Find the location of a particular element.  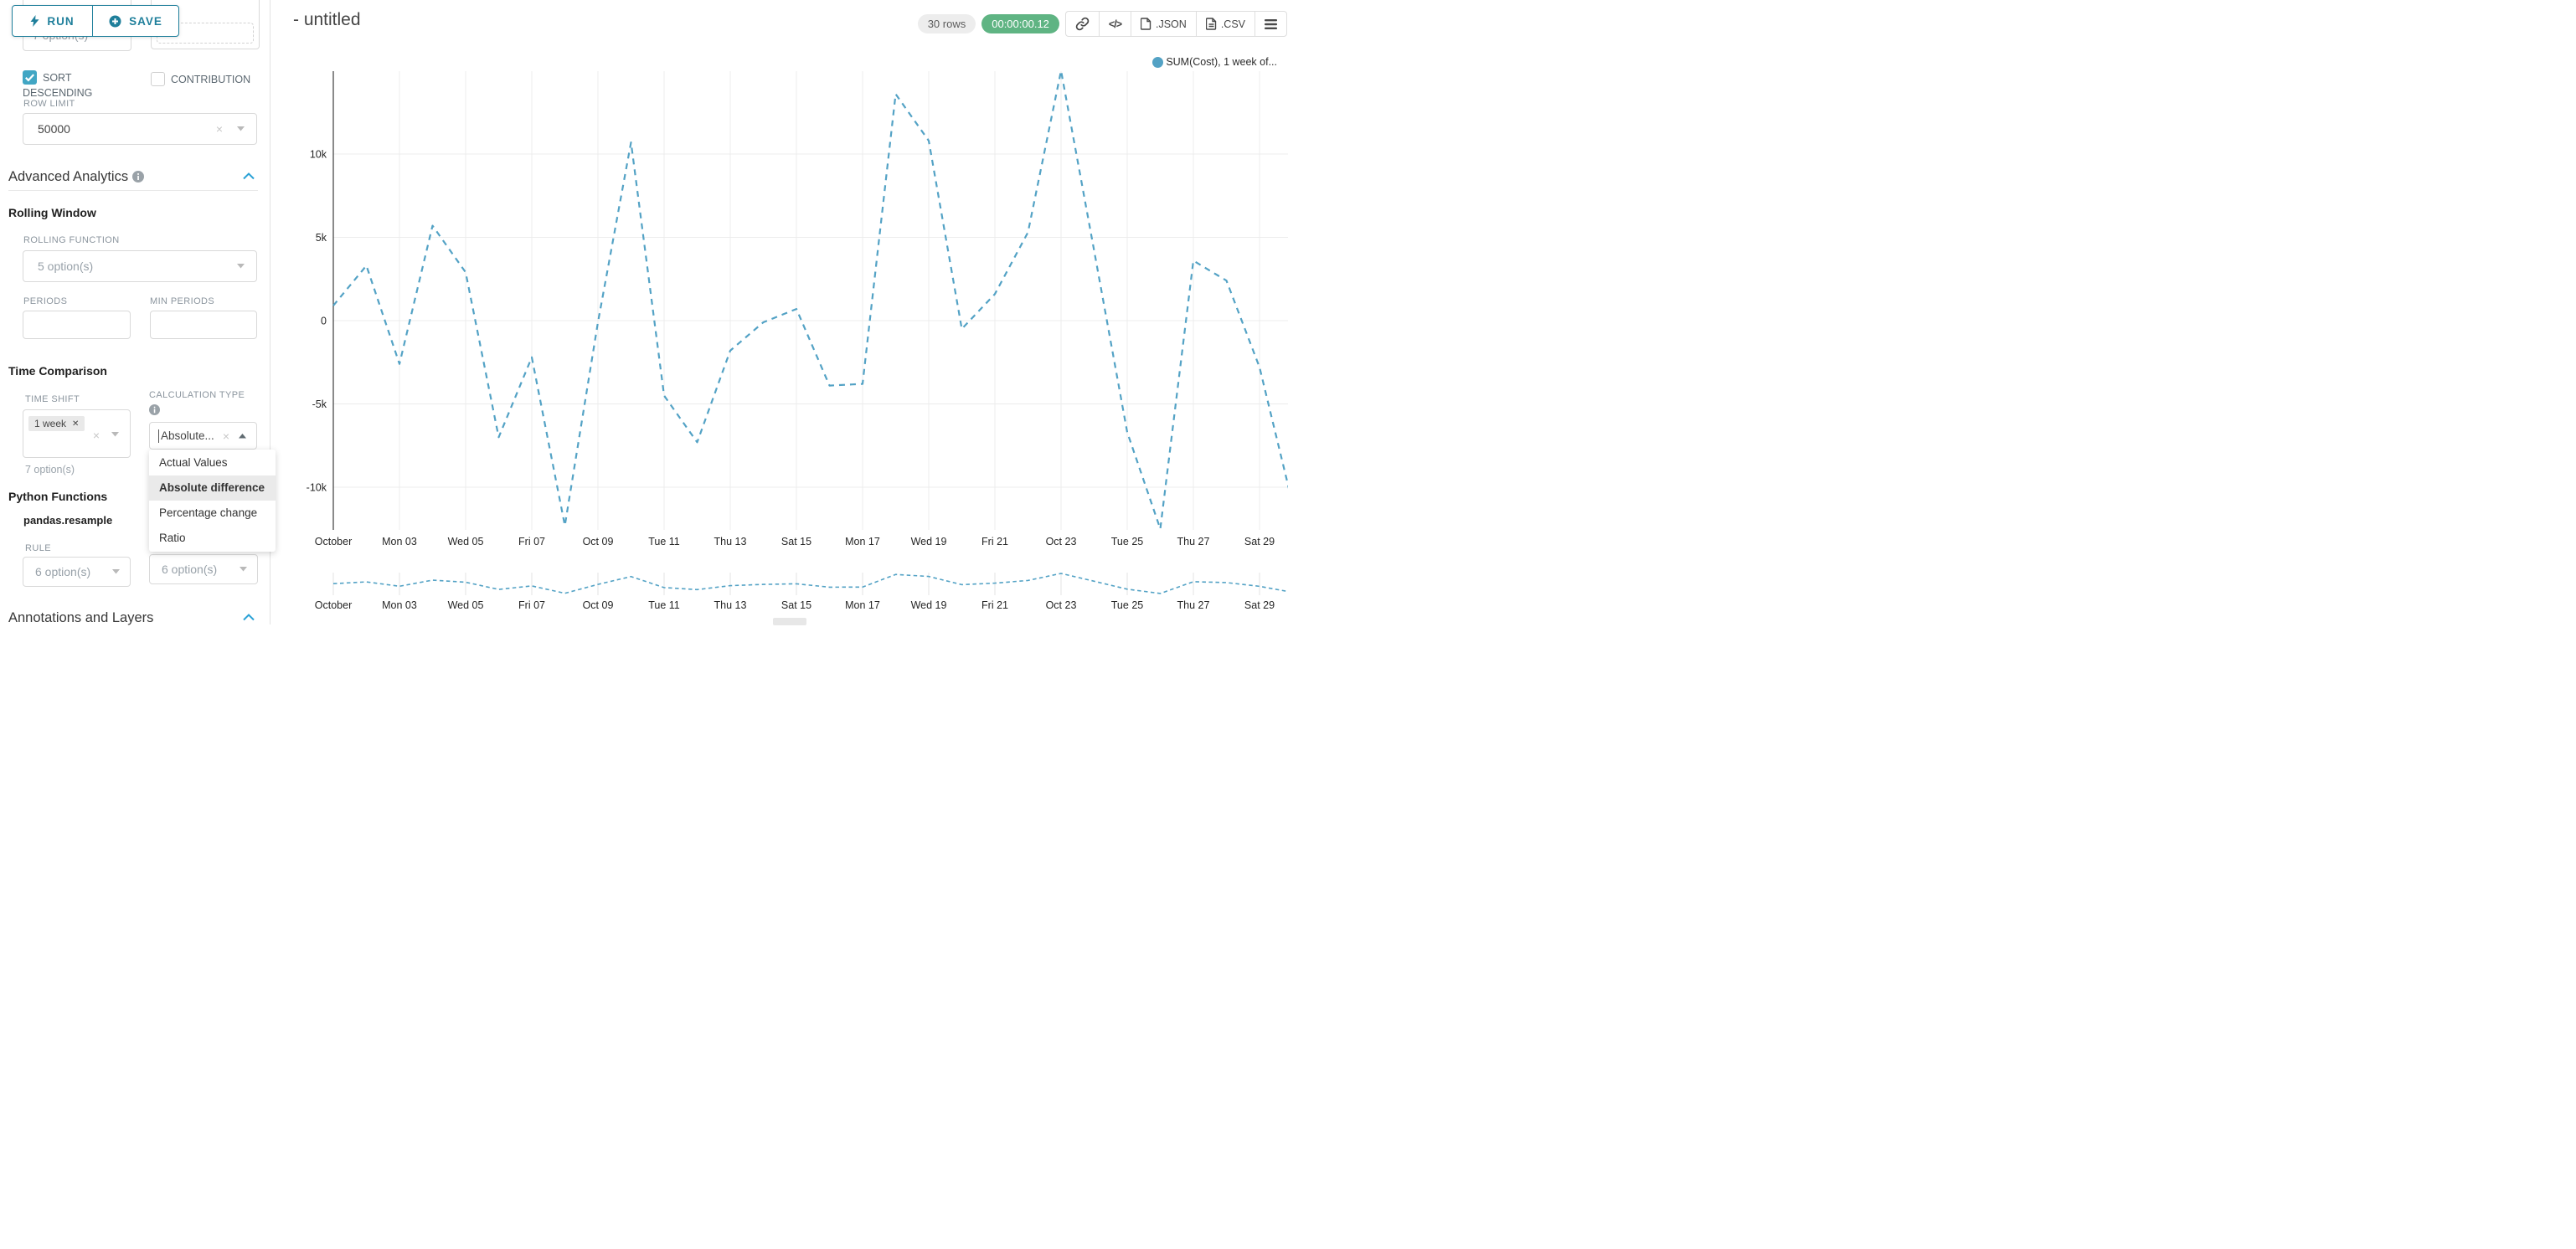

save-button-label: SAVE is located at coordinates (145, 21).